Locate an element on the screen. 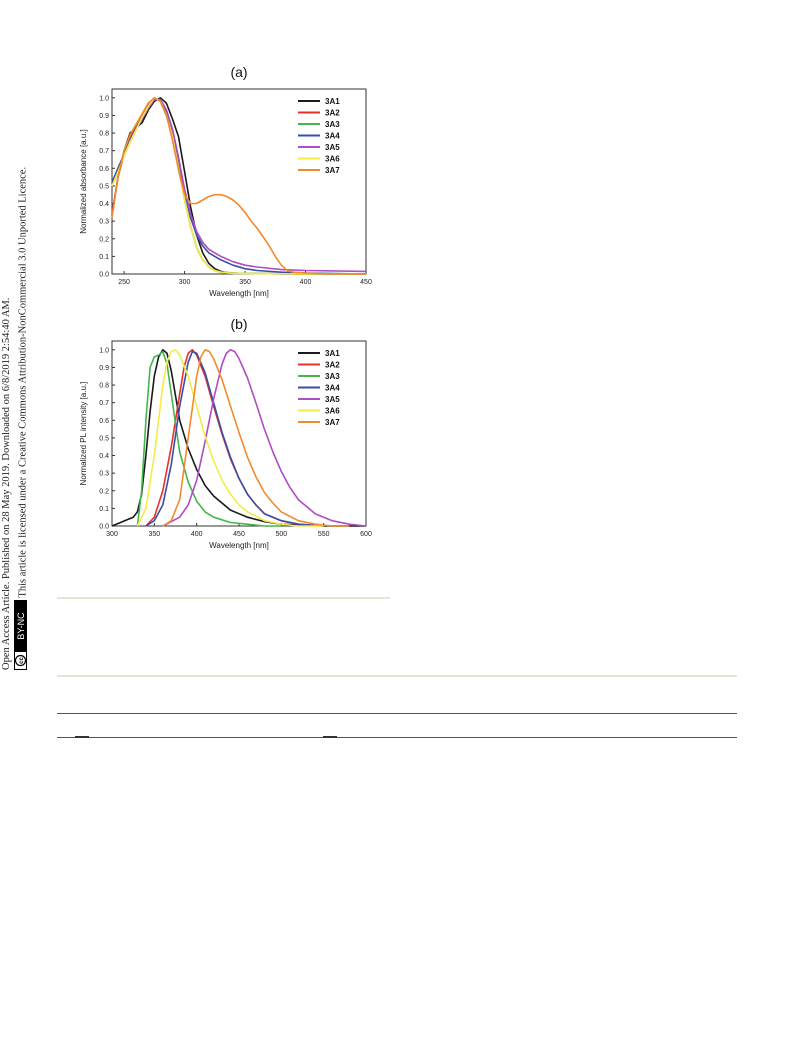 The image size is (793, 1039). svg-text: cc is located at coordinates (22, 660).